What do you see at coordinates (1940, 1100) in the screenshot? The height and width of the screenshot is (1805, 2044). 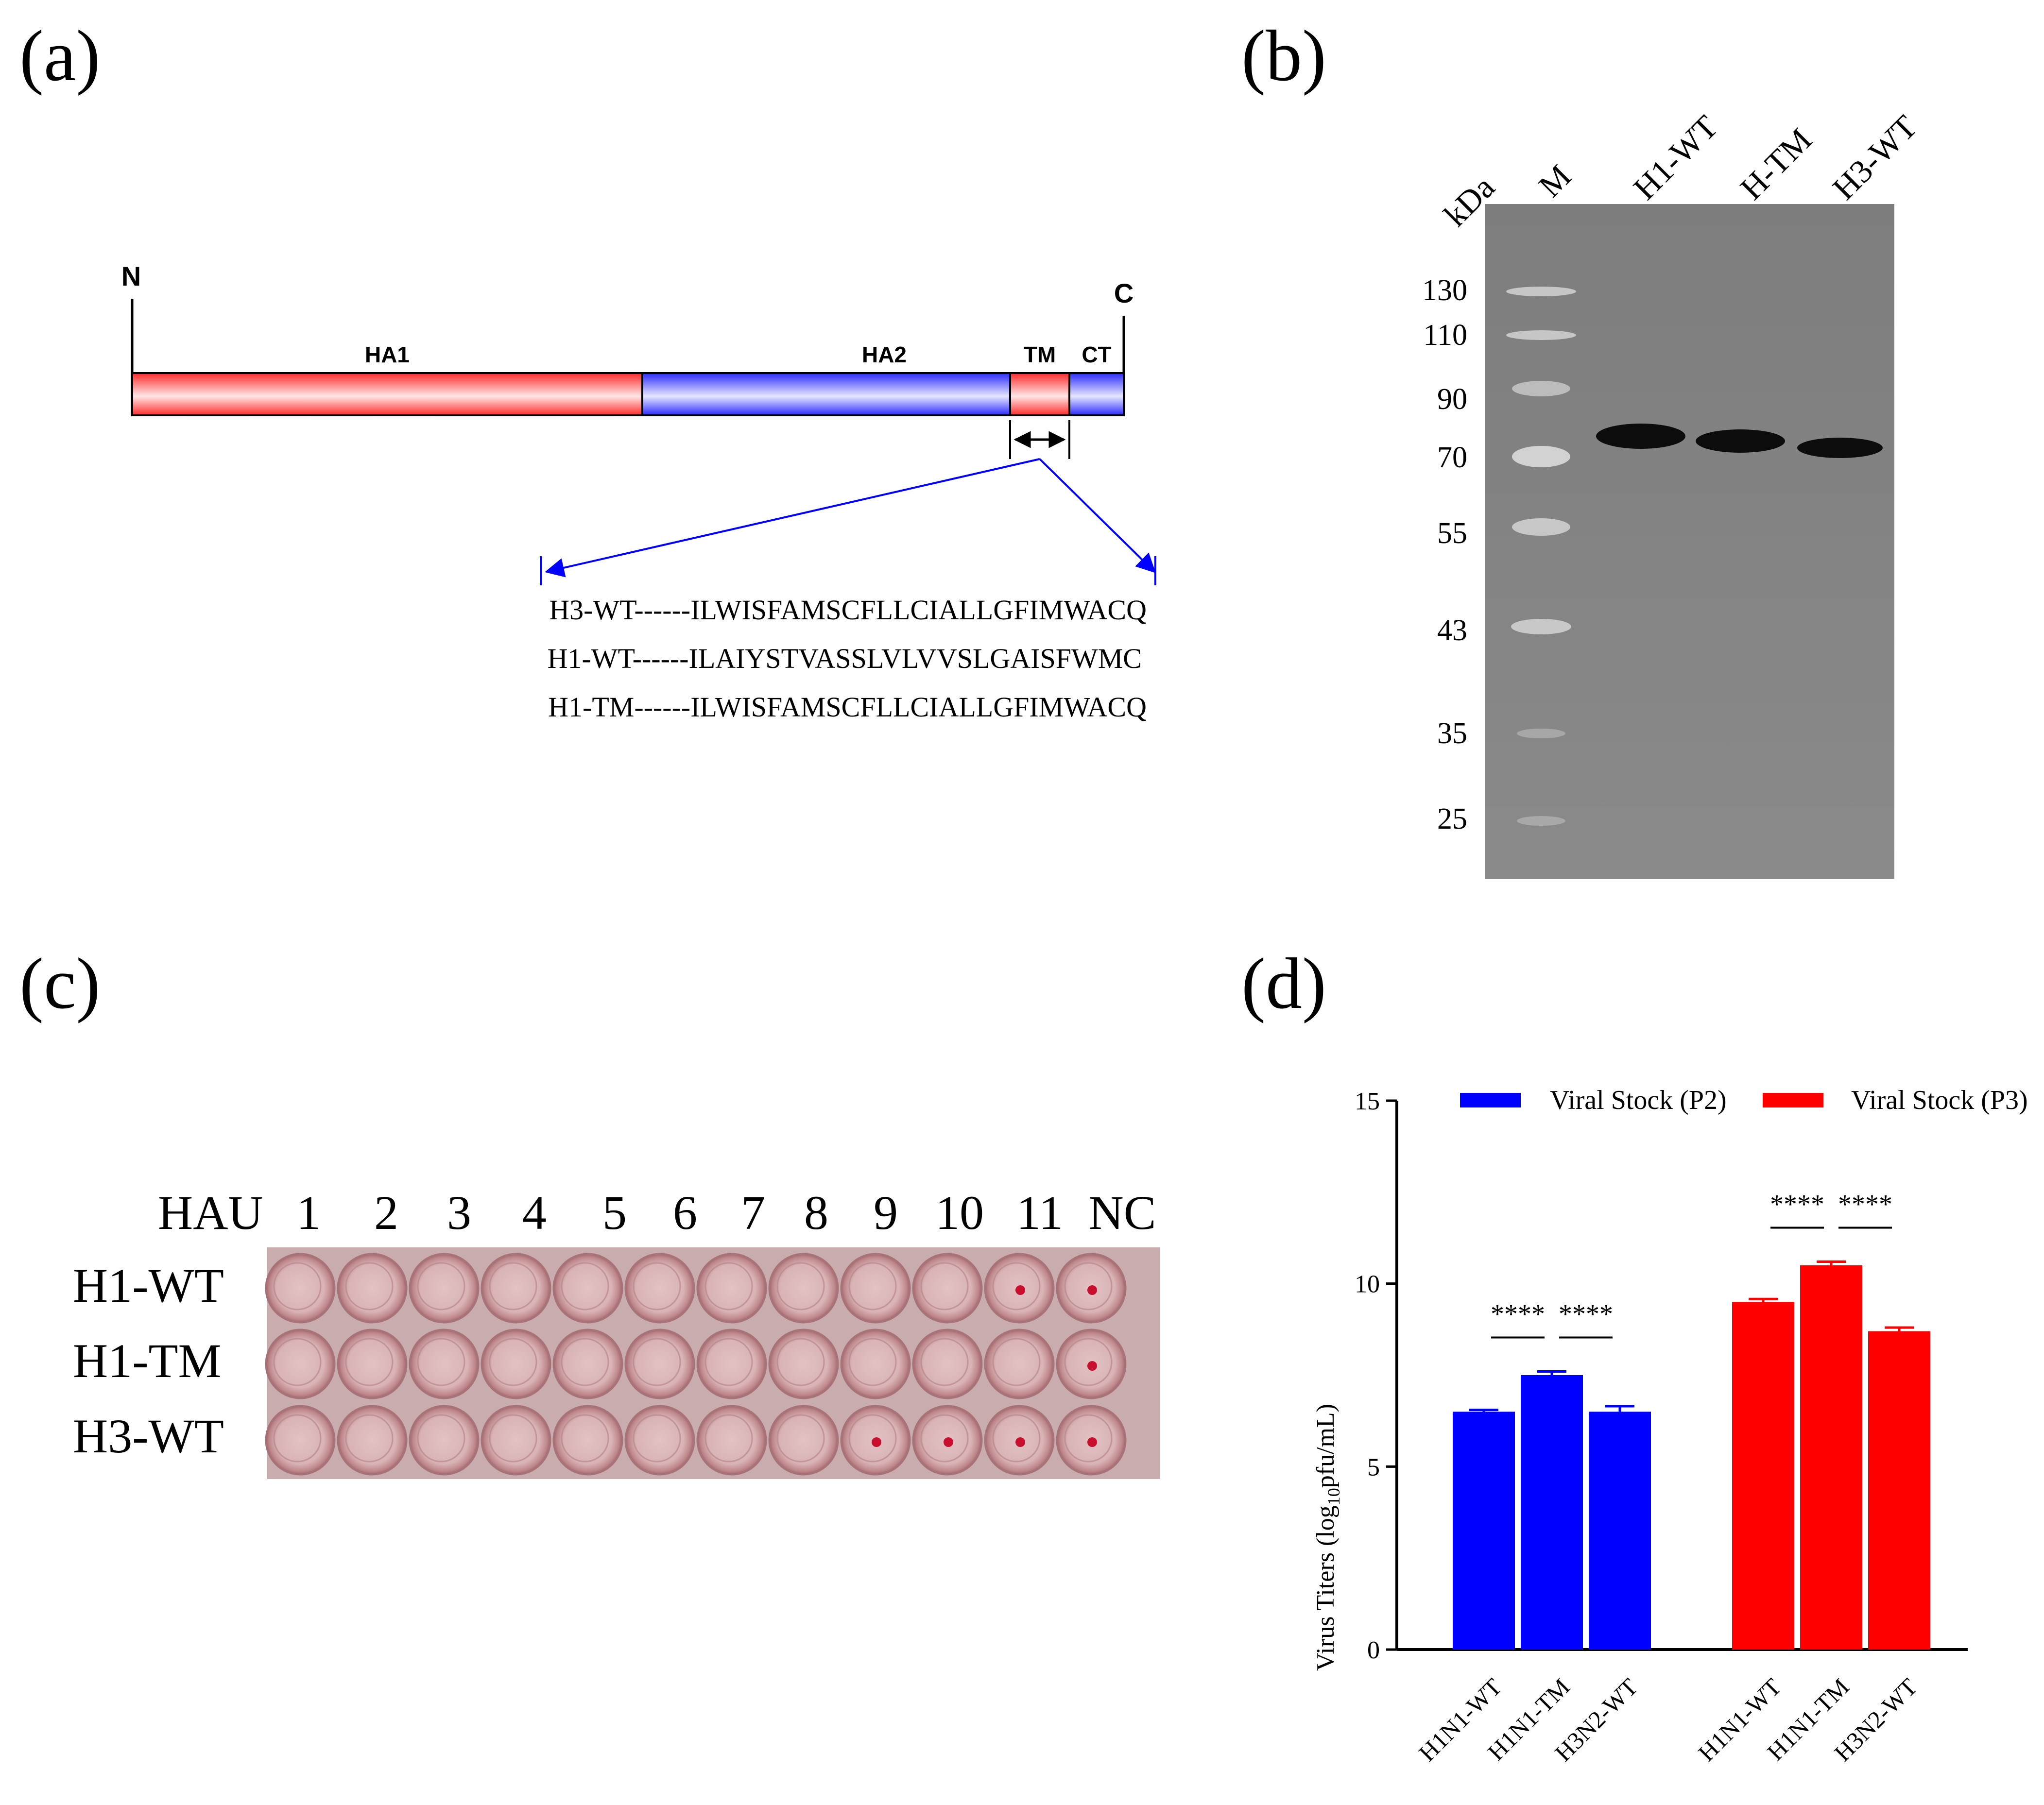 I see `legend-label-p3: Viral Stock (P3)` at bounding box center [1940, 1100].